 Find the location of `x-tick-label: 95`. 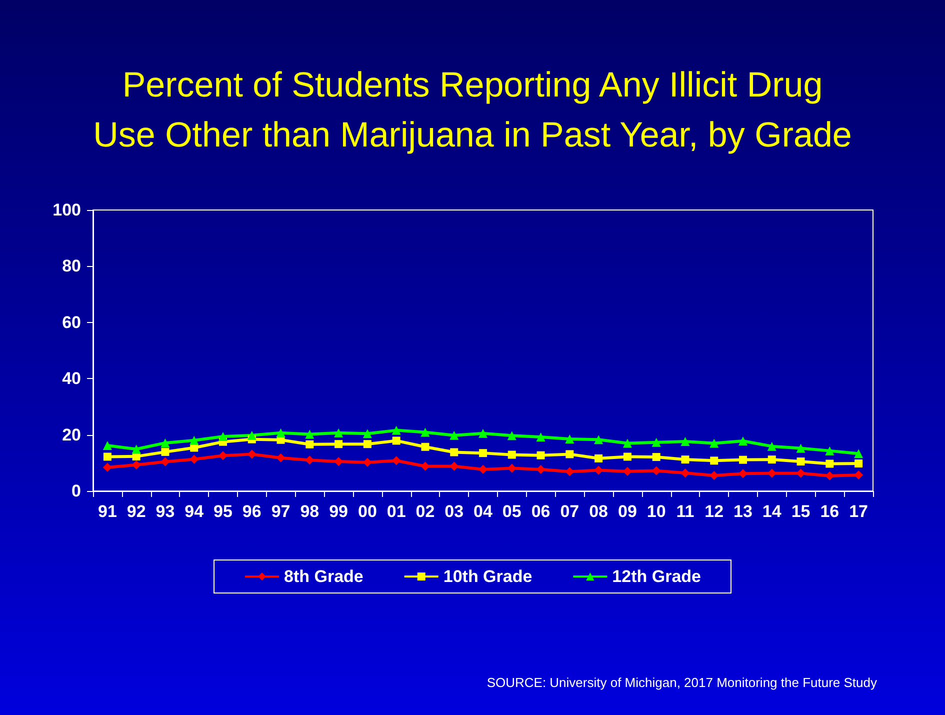

x-tick-label: 95 is located at coordinates (223, 511).